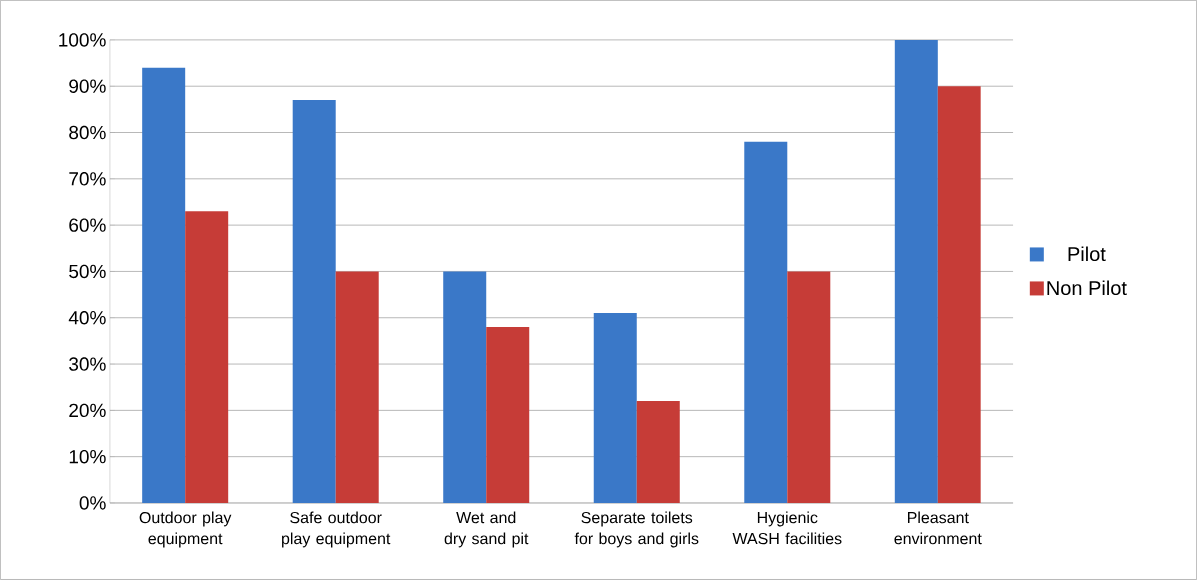 The height and width of the screenshot is (580, 1197). Describe the element at coordinates (87, 271) in the screenshot. I see `y-tick-label: 50%` at that location.